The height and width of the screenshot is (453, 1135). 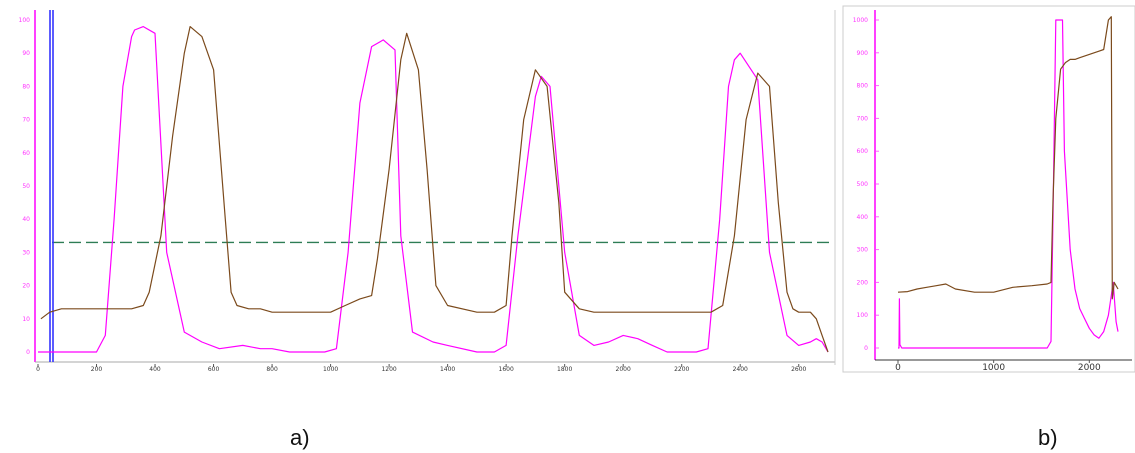 I want to click on x-tick-label: 1600, so click(x=506, y=369).